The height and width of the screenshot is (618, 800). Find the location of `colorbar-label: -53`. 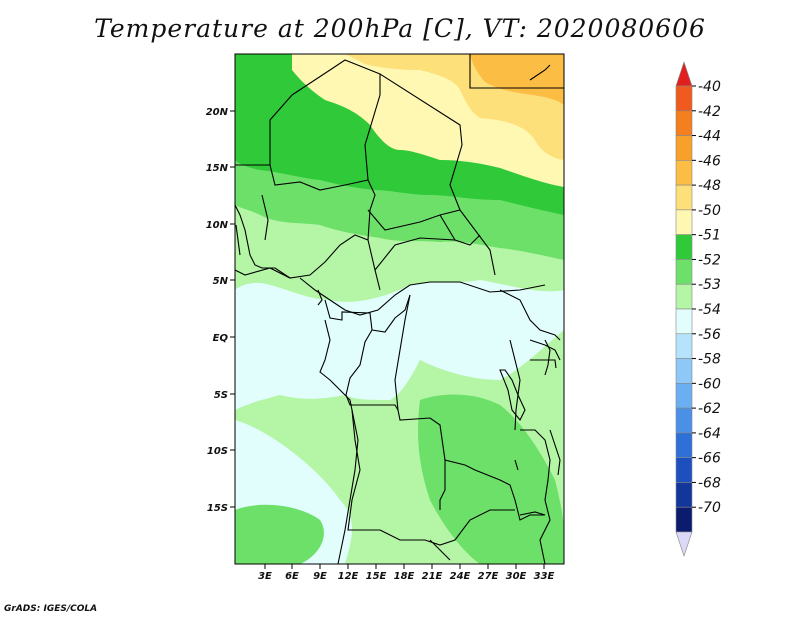

colorbar-label: -53 is located at coordinates (709, 285).